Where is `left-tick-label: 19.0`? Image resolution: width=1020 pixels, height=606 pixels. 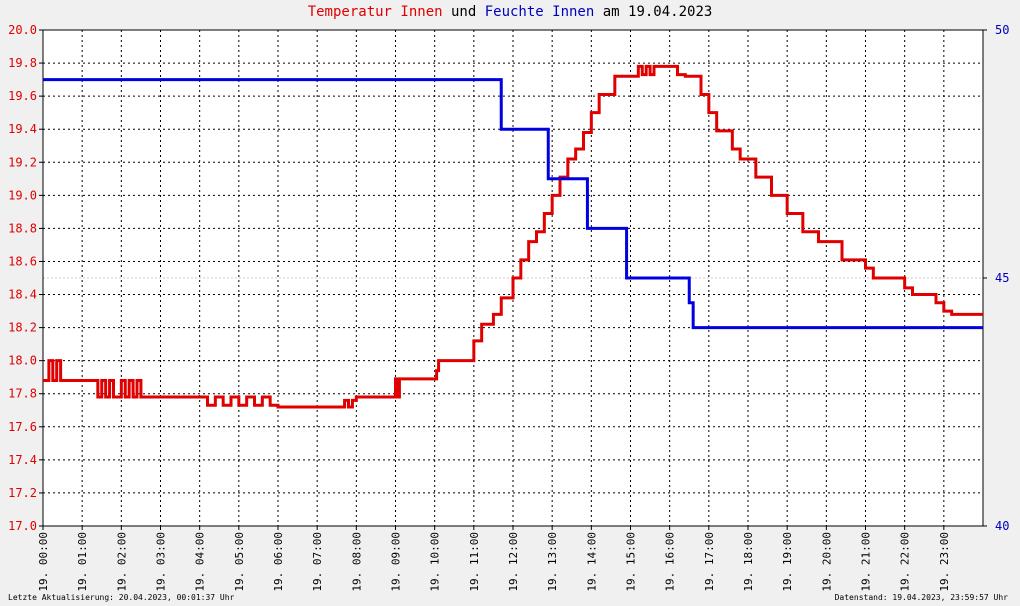
left-tick-label: 19.0 is located at coordinates (22, 195).